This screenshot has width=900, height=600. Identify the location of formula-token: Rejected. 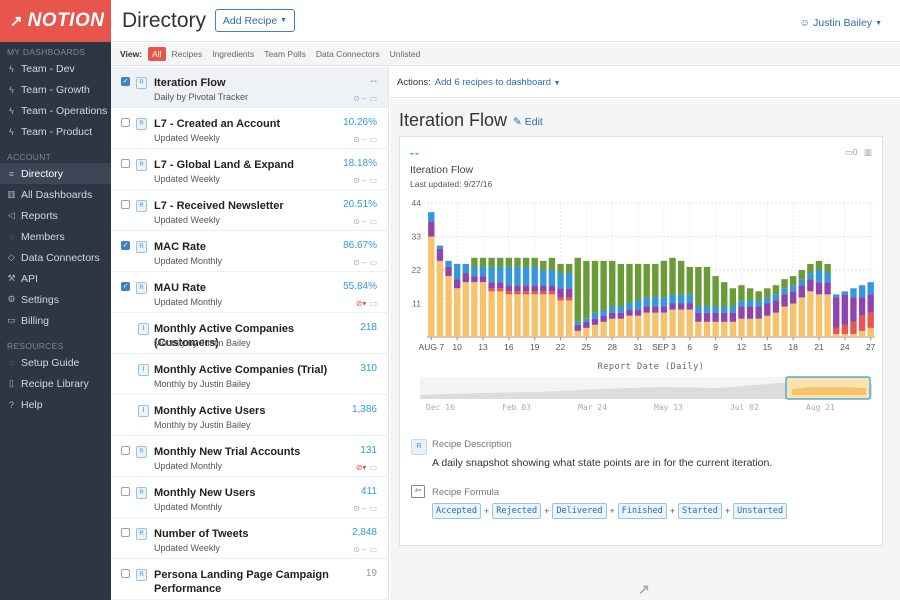
(517, 511).